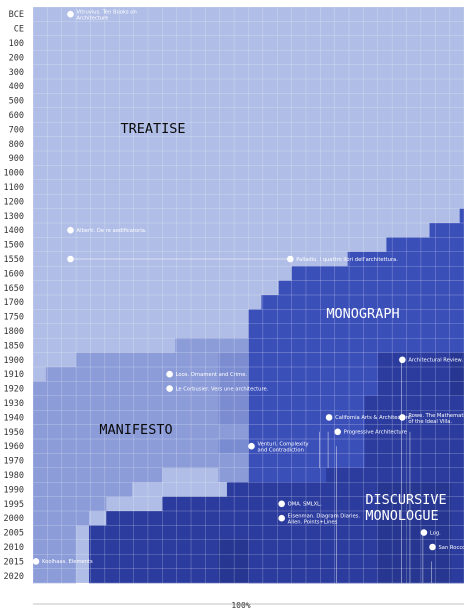 Image resolution: width=469 pixels, height=612 pixels. What do you see at coordinates (14, 490) in the screenshot?
I see `y-tick-label: 1990` at bounding box center [14, 490].